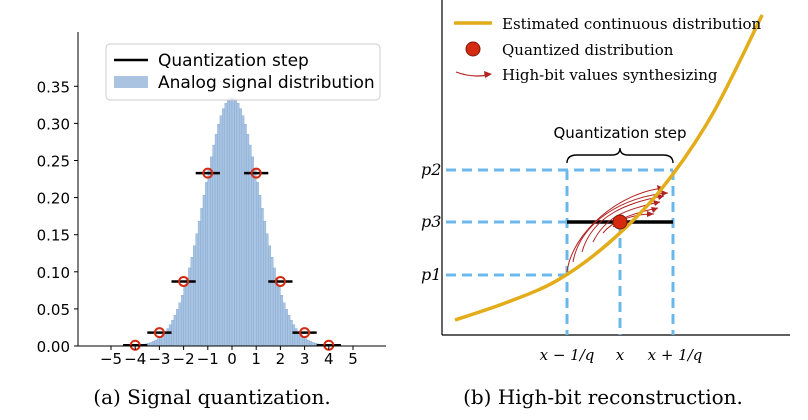 This screenshot has height=420, width=808. Describe the element at coordinates (632, 24) in the screenshot. I see `legend-curve-label: Estimated continuous distribution` at that location.